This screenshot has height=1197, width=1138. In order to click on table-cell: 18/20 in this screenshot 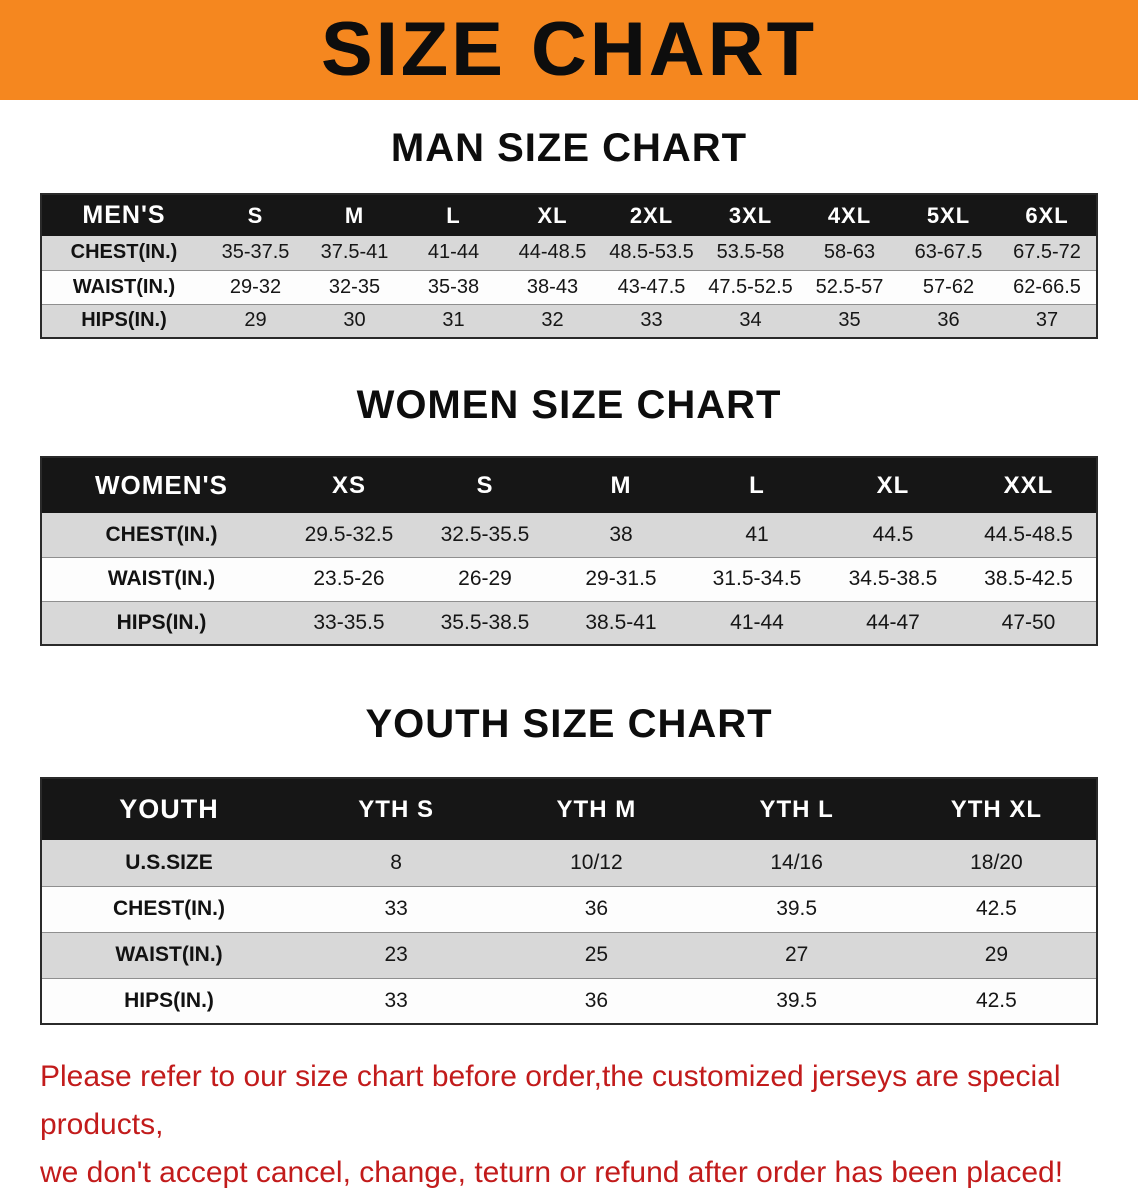, I will do `click(996, 862)`.